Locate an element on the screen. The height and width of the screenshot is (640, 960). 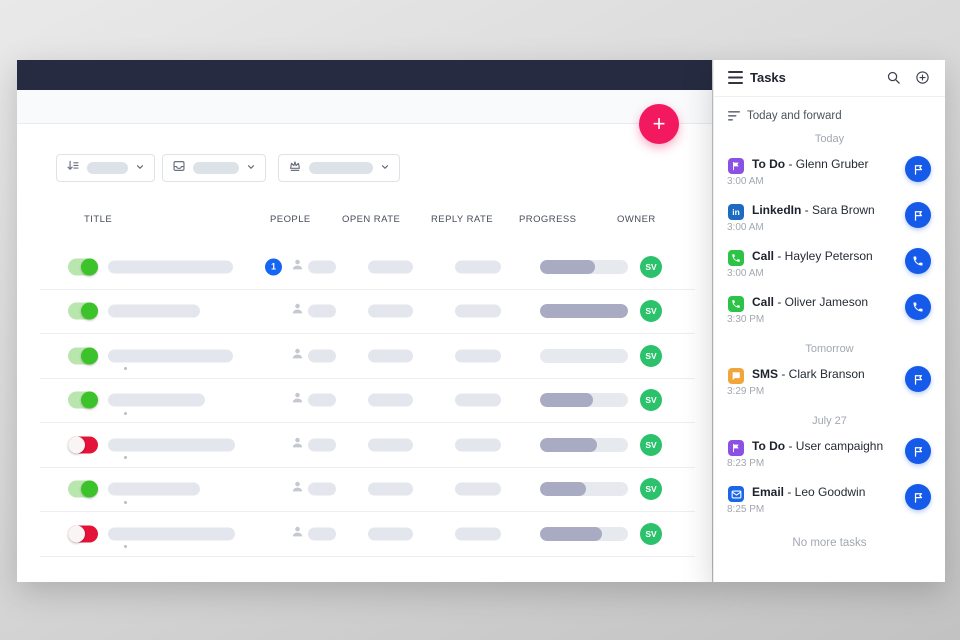
inbox-icon is located at coordinates (179, 168).